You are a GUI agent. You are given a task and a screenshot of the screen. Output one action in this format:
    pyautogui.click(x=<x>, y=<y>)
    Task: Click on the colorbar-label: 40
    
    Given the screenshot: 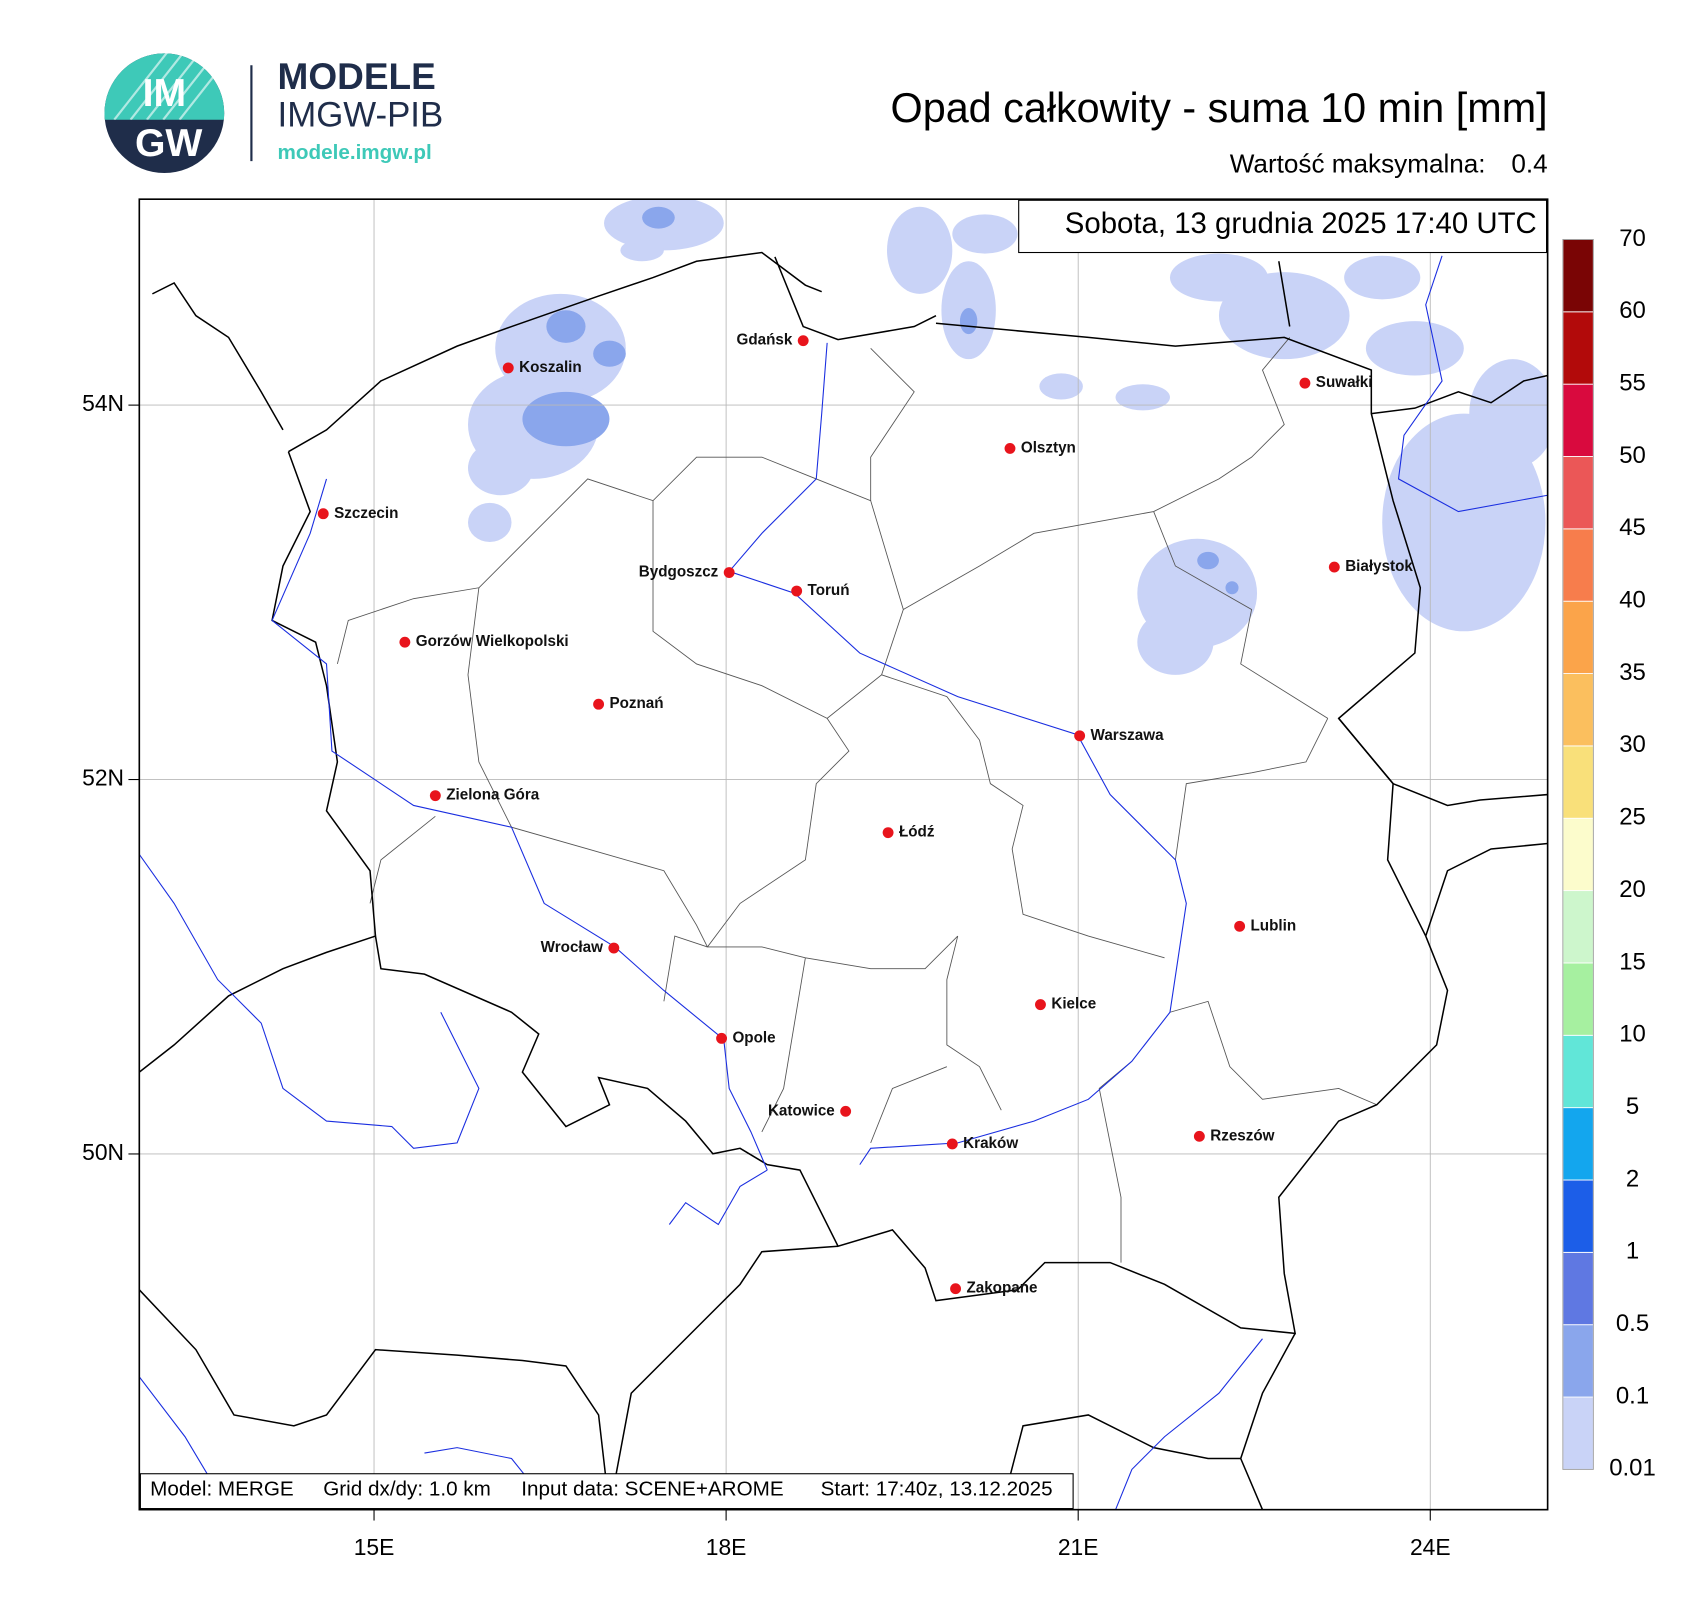 What is the action you would take?
    pyautogui.click(x=1632, y=600)
    